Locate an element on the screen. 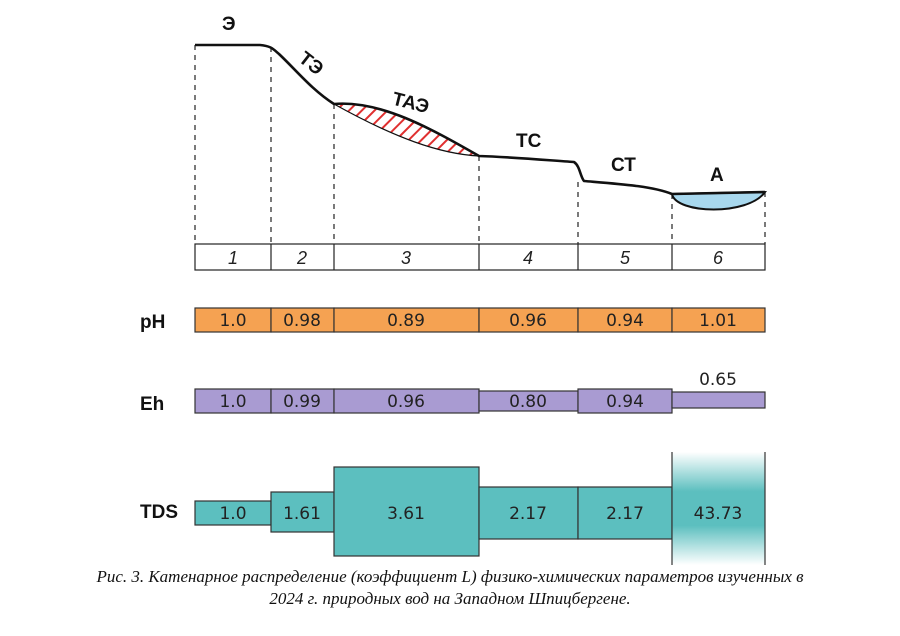 The width and height of the screenshot is (900, 636). tds-value: 43.73 is located at coordinates (718, 514).